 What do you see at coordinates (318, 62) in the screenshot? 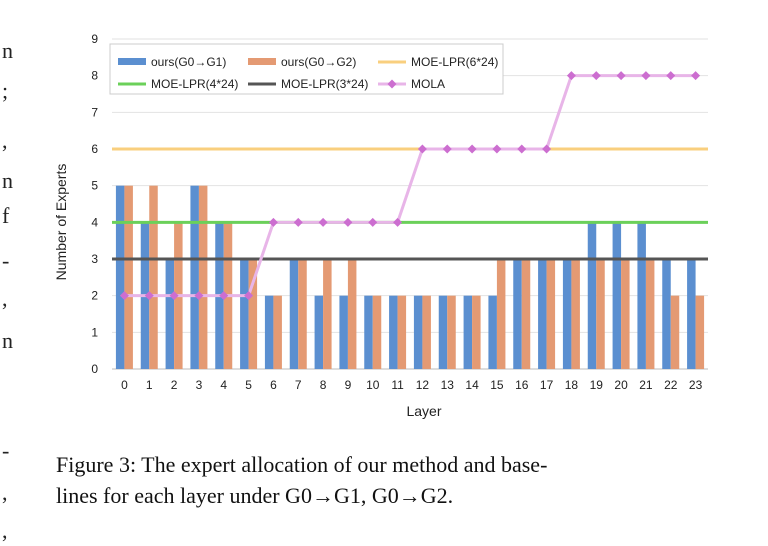
I see `legend-label: ours(G0→G2)` at bounding box center [318, 62].